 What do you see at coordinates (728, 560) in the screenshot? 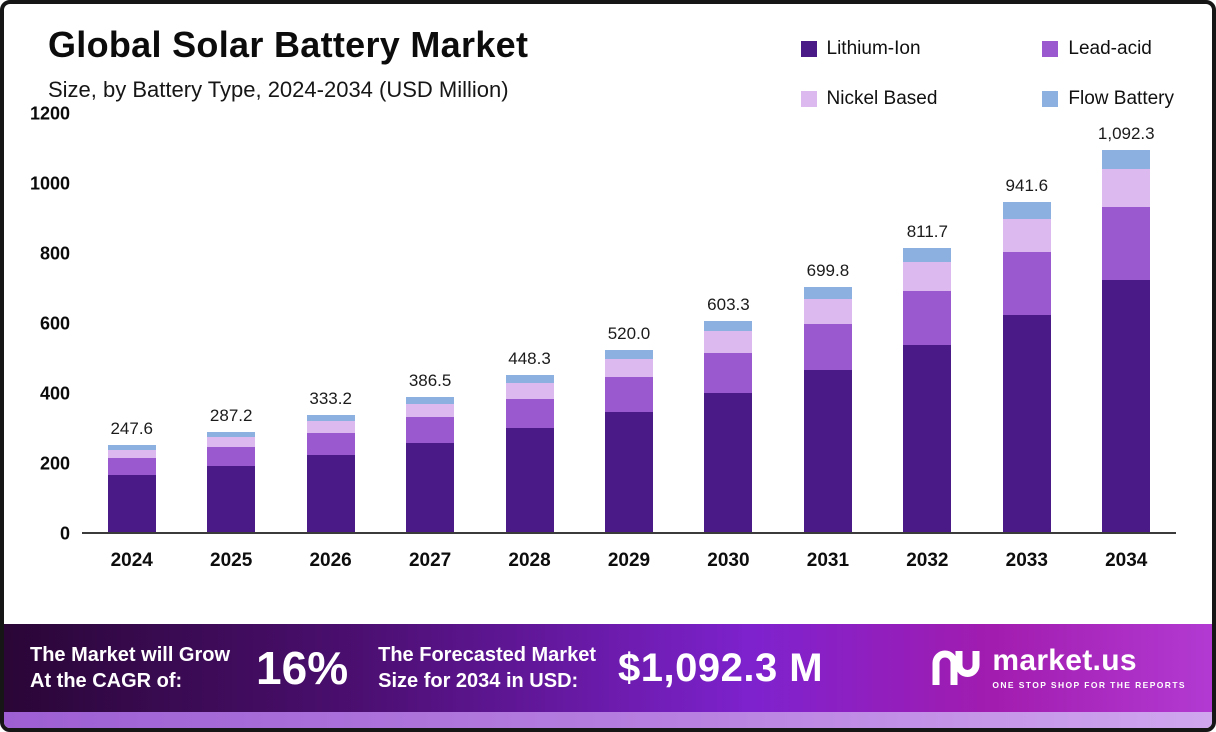
I see `x-axis-label-2030: 2030` at bounding box center [728, 560].